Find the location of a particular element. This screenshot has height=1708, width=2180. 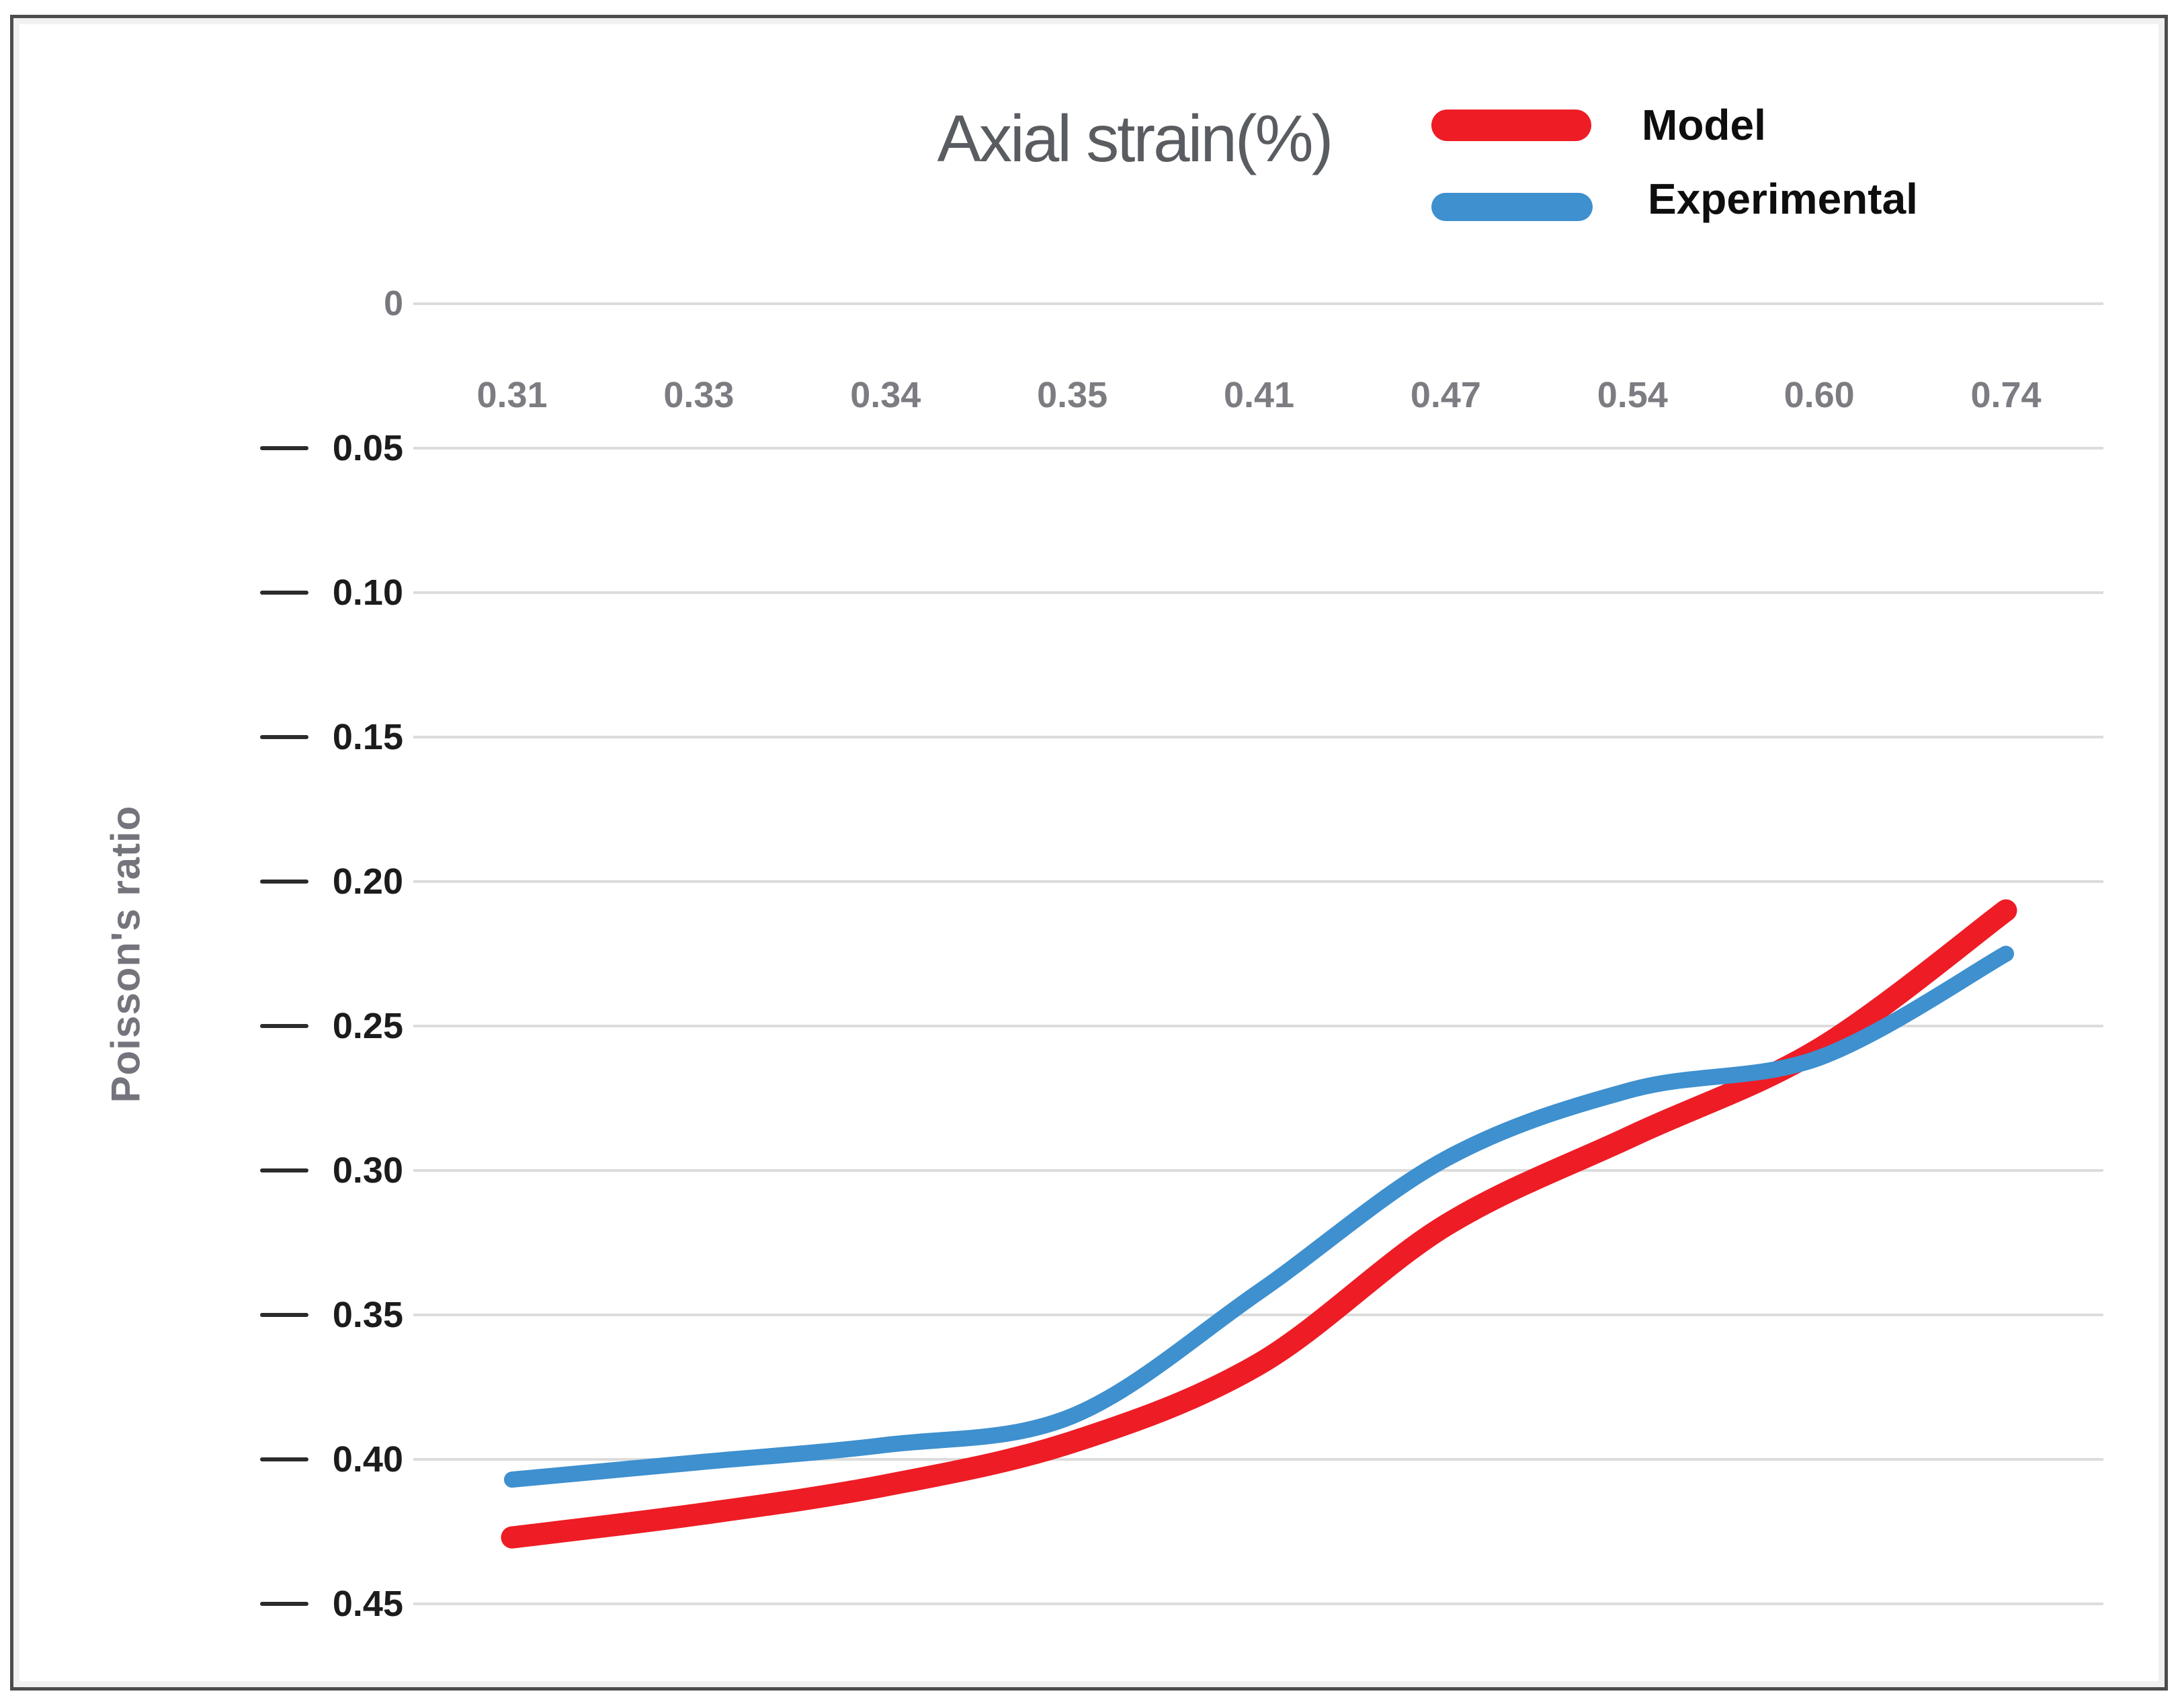

legend-label-experimental: Experimental is located at coordinates (1783, 199).